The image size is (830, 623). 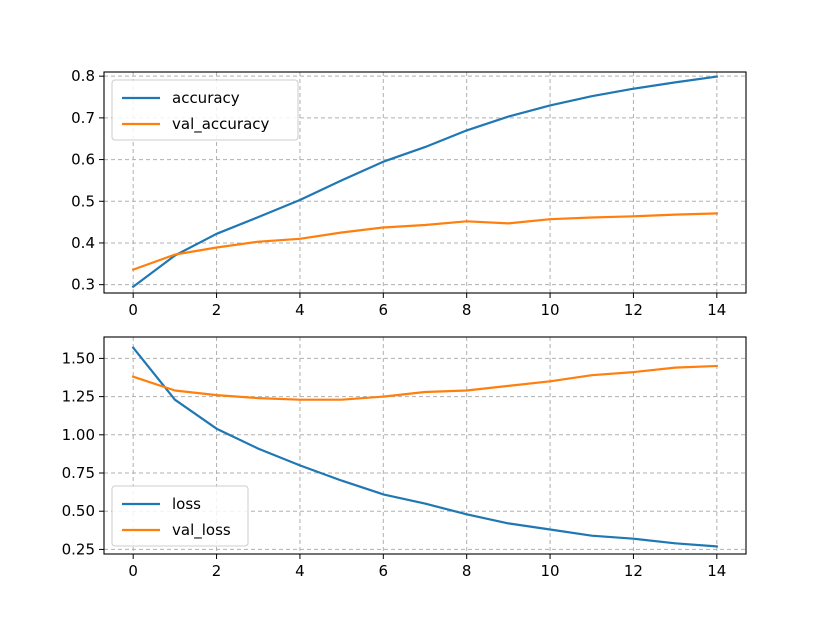 I want to click on y-tick-label: 0.6, so click(x=83, y=160).